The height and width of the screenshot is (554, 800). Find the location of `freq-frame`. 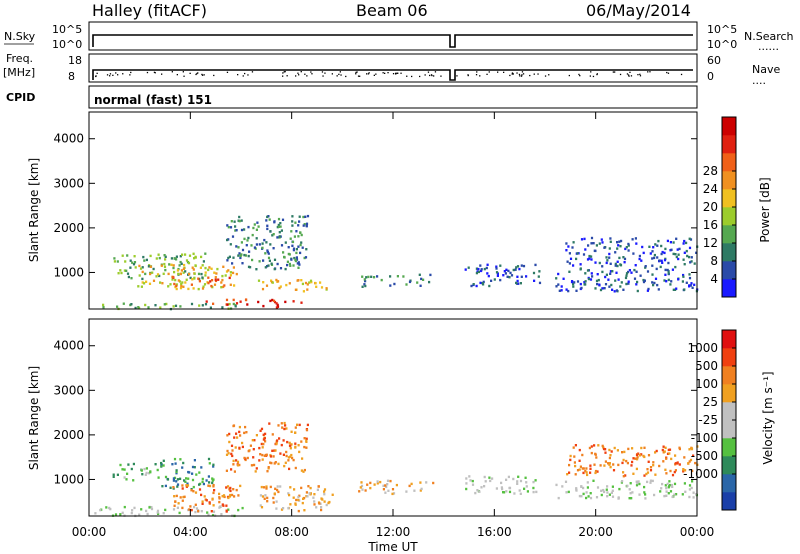

freq-frame is located at coordinates (393, 68).